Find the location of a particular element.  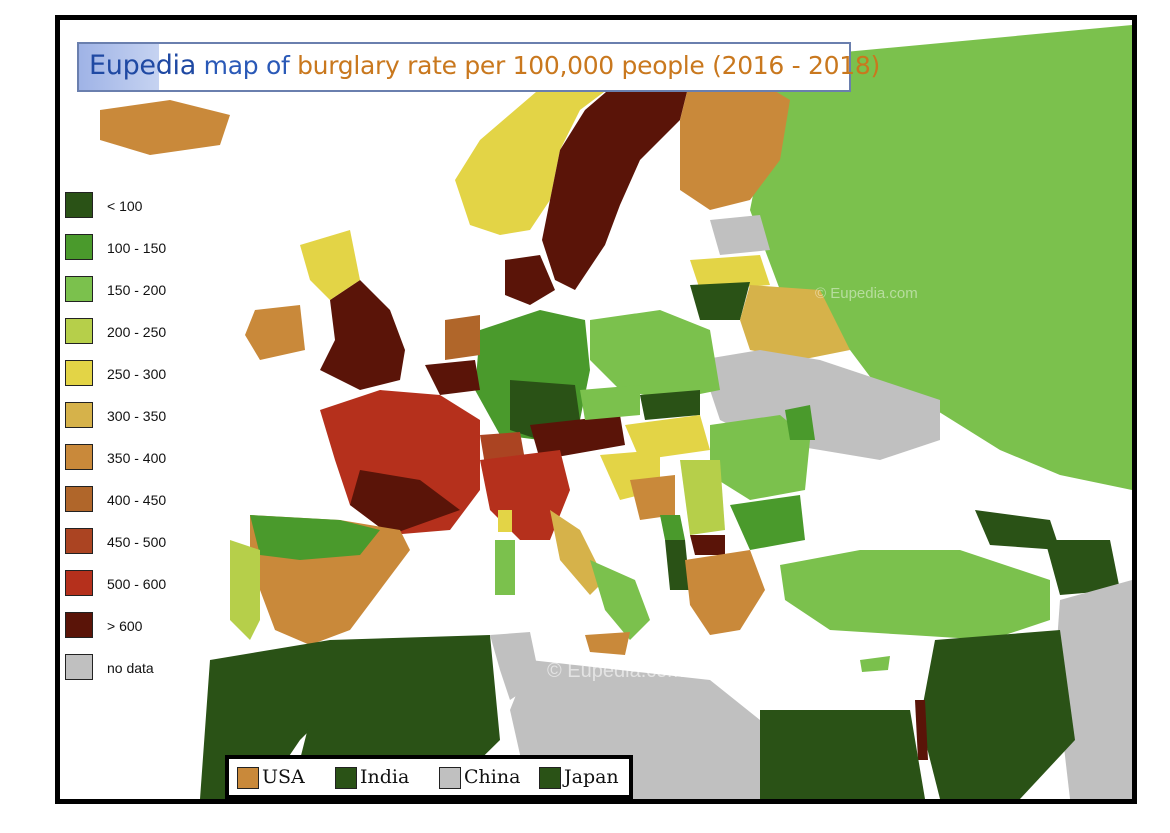

legend-label: 450 - 500 is located at coordinates (137, 542).